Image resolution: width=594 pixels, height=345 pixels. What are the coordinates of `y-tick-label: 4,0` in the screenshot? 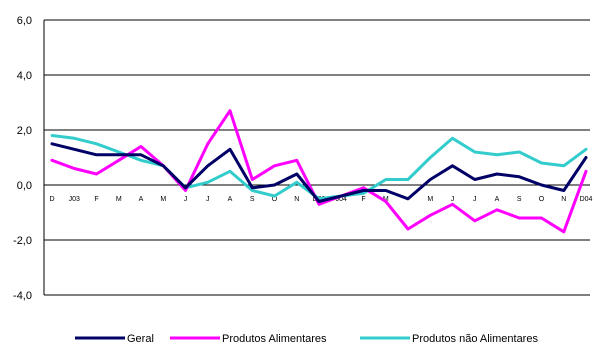 It's located at (24, 76).